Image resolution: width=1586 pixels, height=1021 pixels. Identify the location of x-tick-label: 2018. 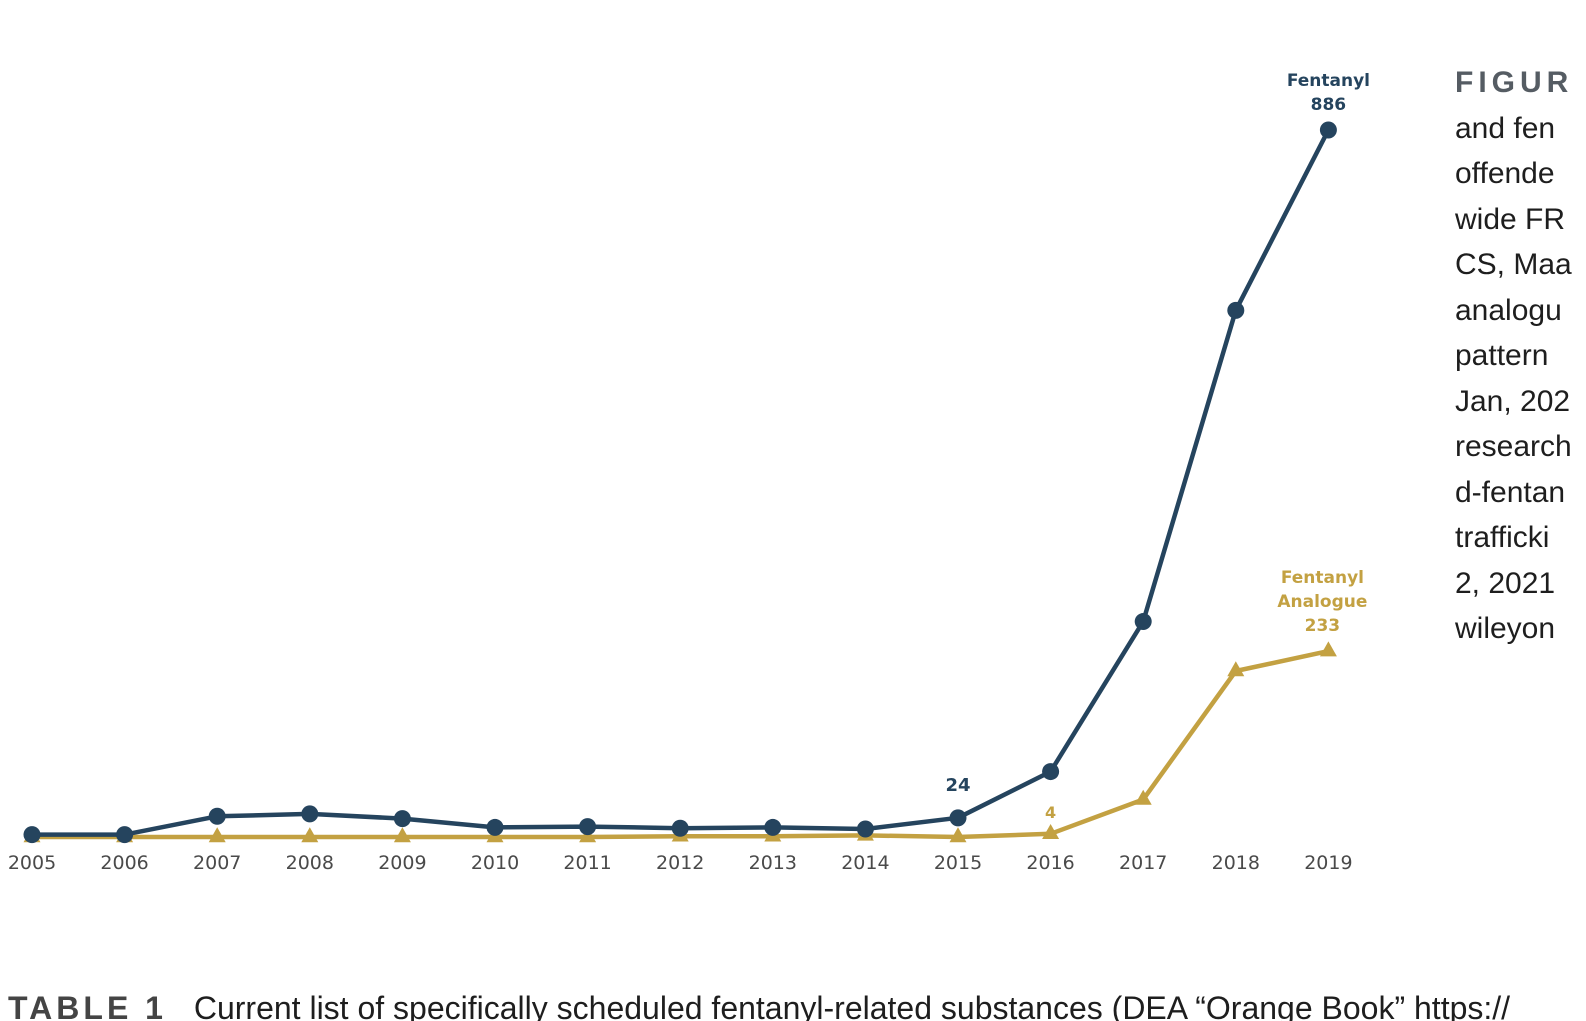
(1236, 863).